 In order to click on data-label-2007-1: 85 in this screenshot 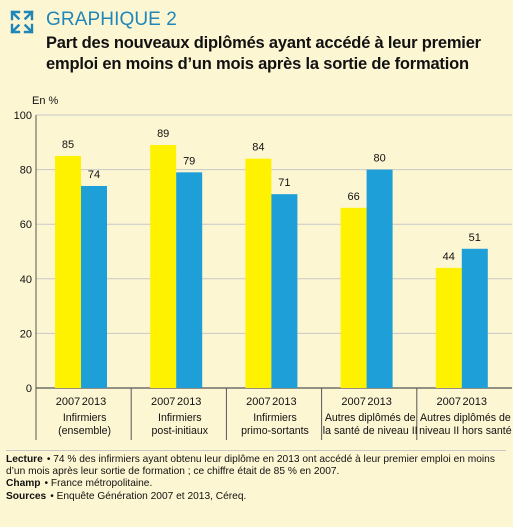, I will do `click(68, 145)`.